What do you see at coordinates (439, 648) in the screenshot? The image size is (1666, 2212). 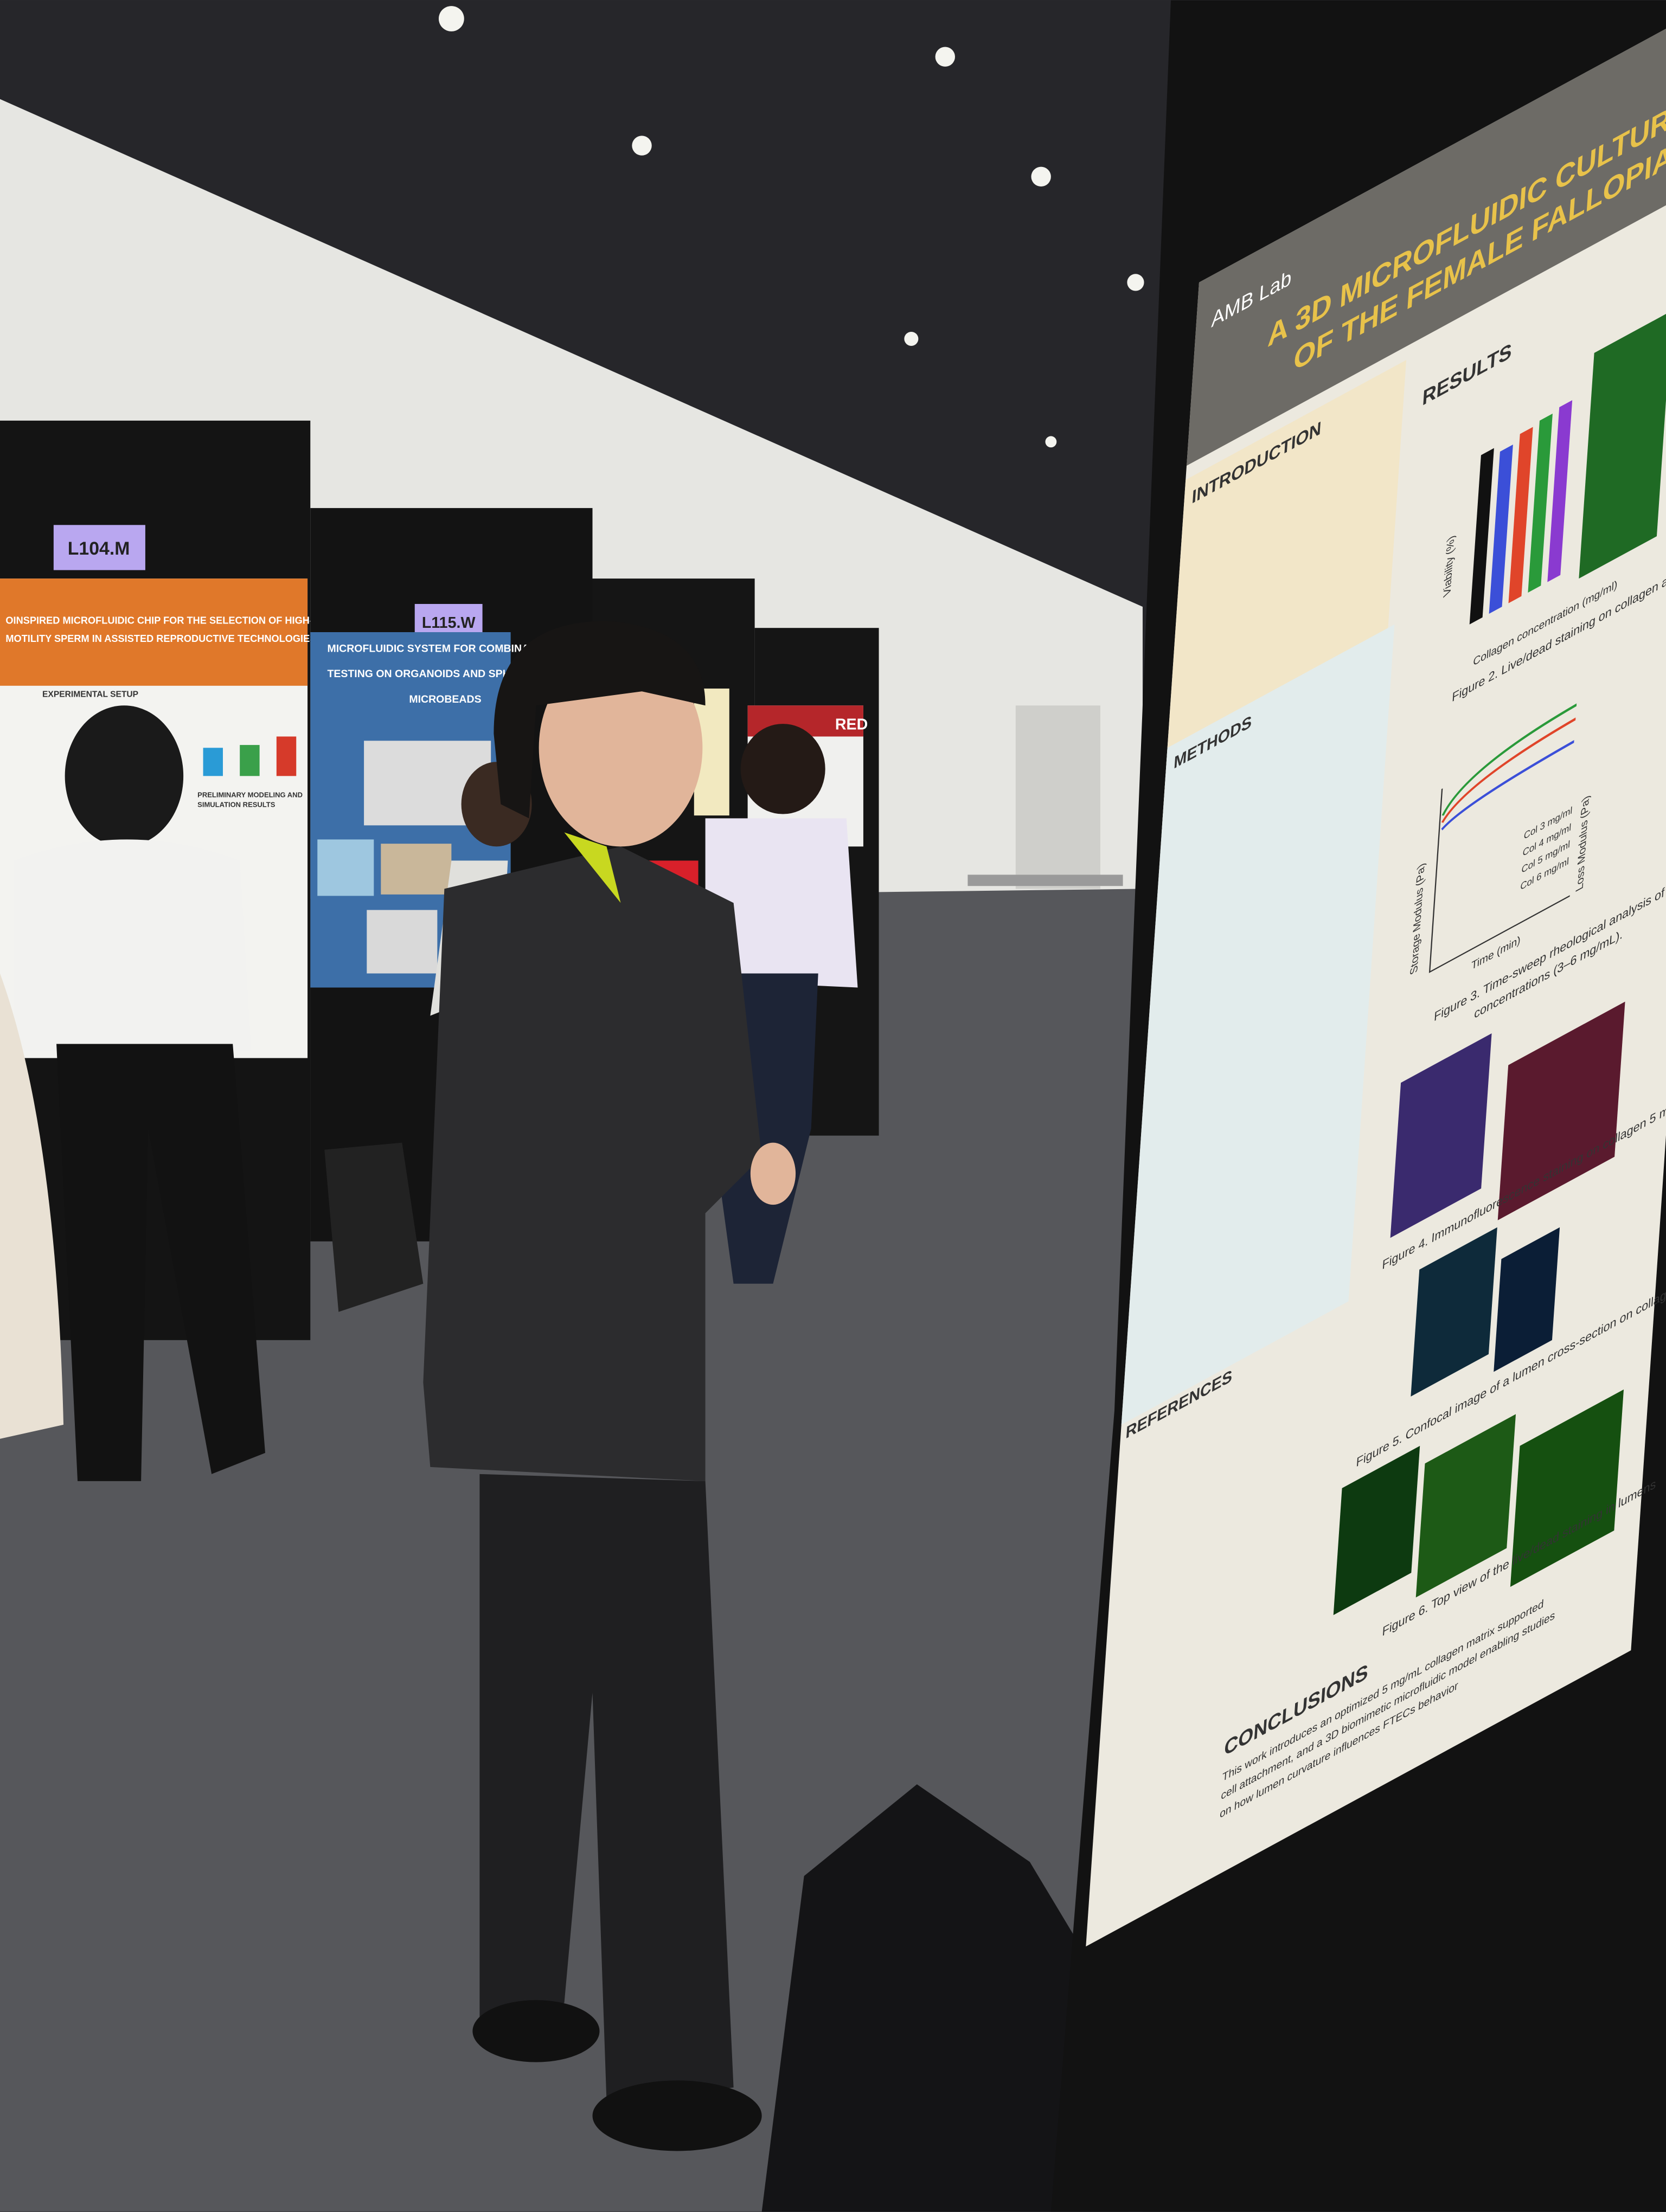 I see `poster-title: MICROFLUIDIC SYSTEM FOR COMBINATOR` at bounding box center [439, 648].